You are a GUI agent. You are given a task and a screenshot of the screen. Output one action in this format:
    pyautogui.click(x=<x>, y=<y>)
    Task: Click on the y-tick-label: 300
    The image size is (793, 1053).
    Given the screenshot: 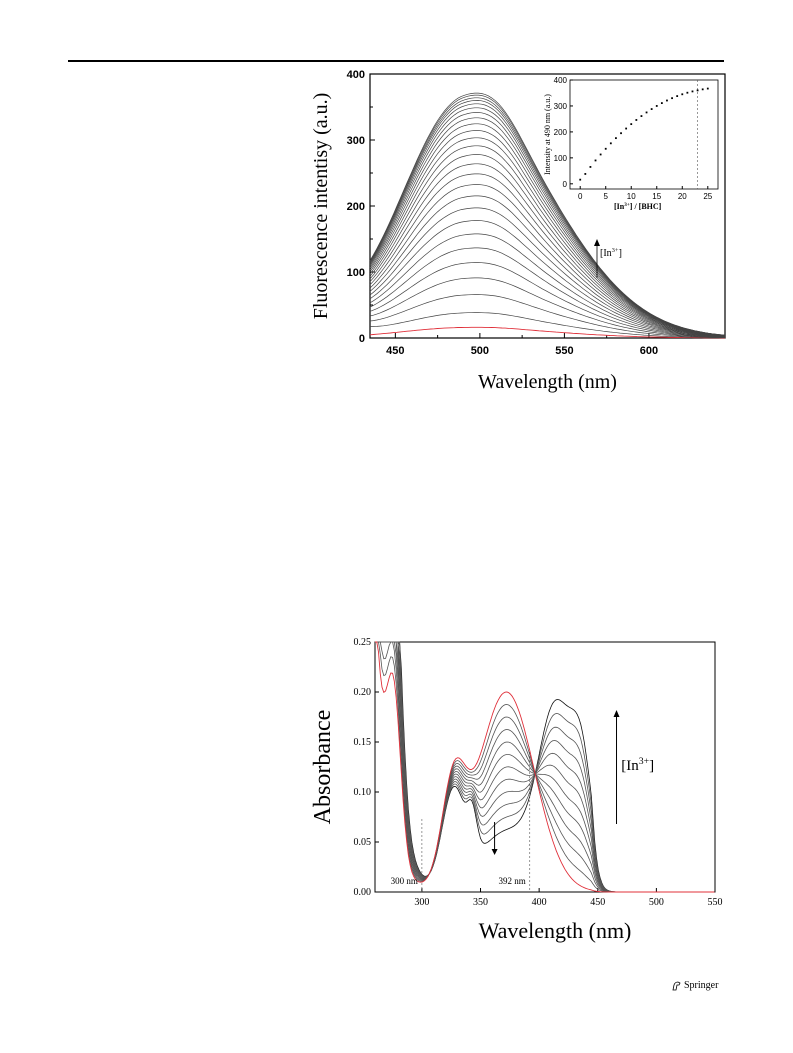 What is the action you would take?
    pyautogui.click(x=356, y=141)
    